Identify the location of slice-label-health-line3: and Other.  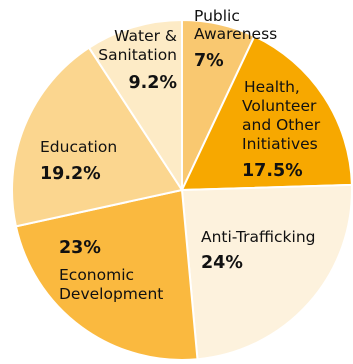
(281, 125).